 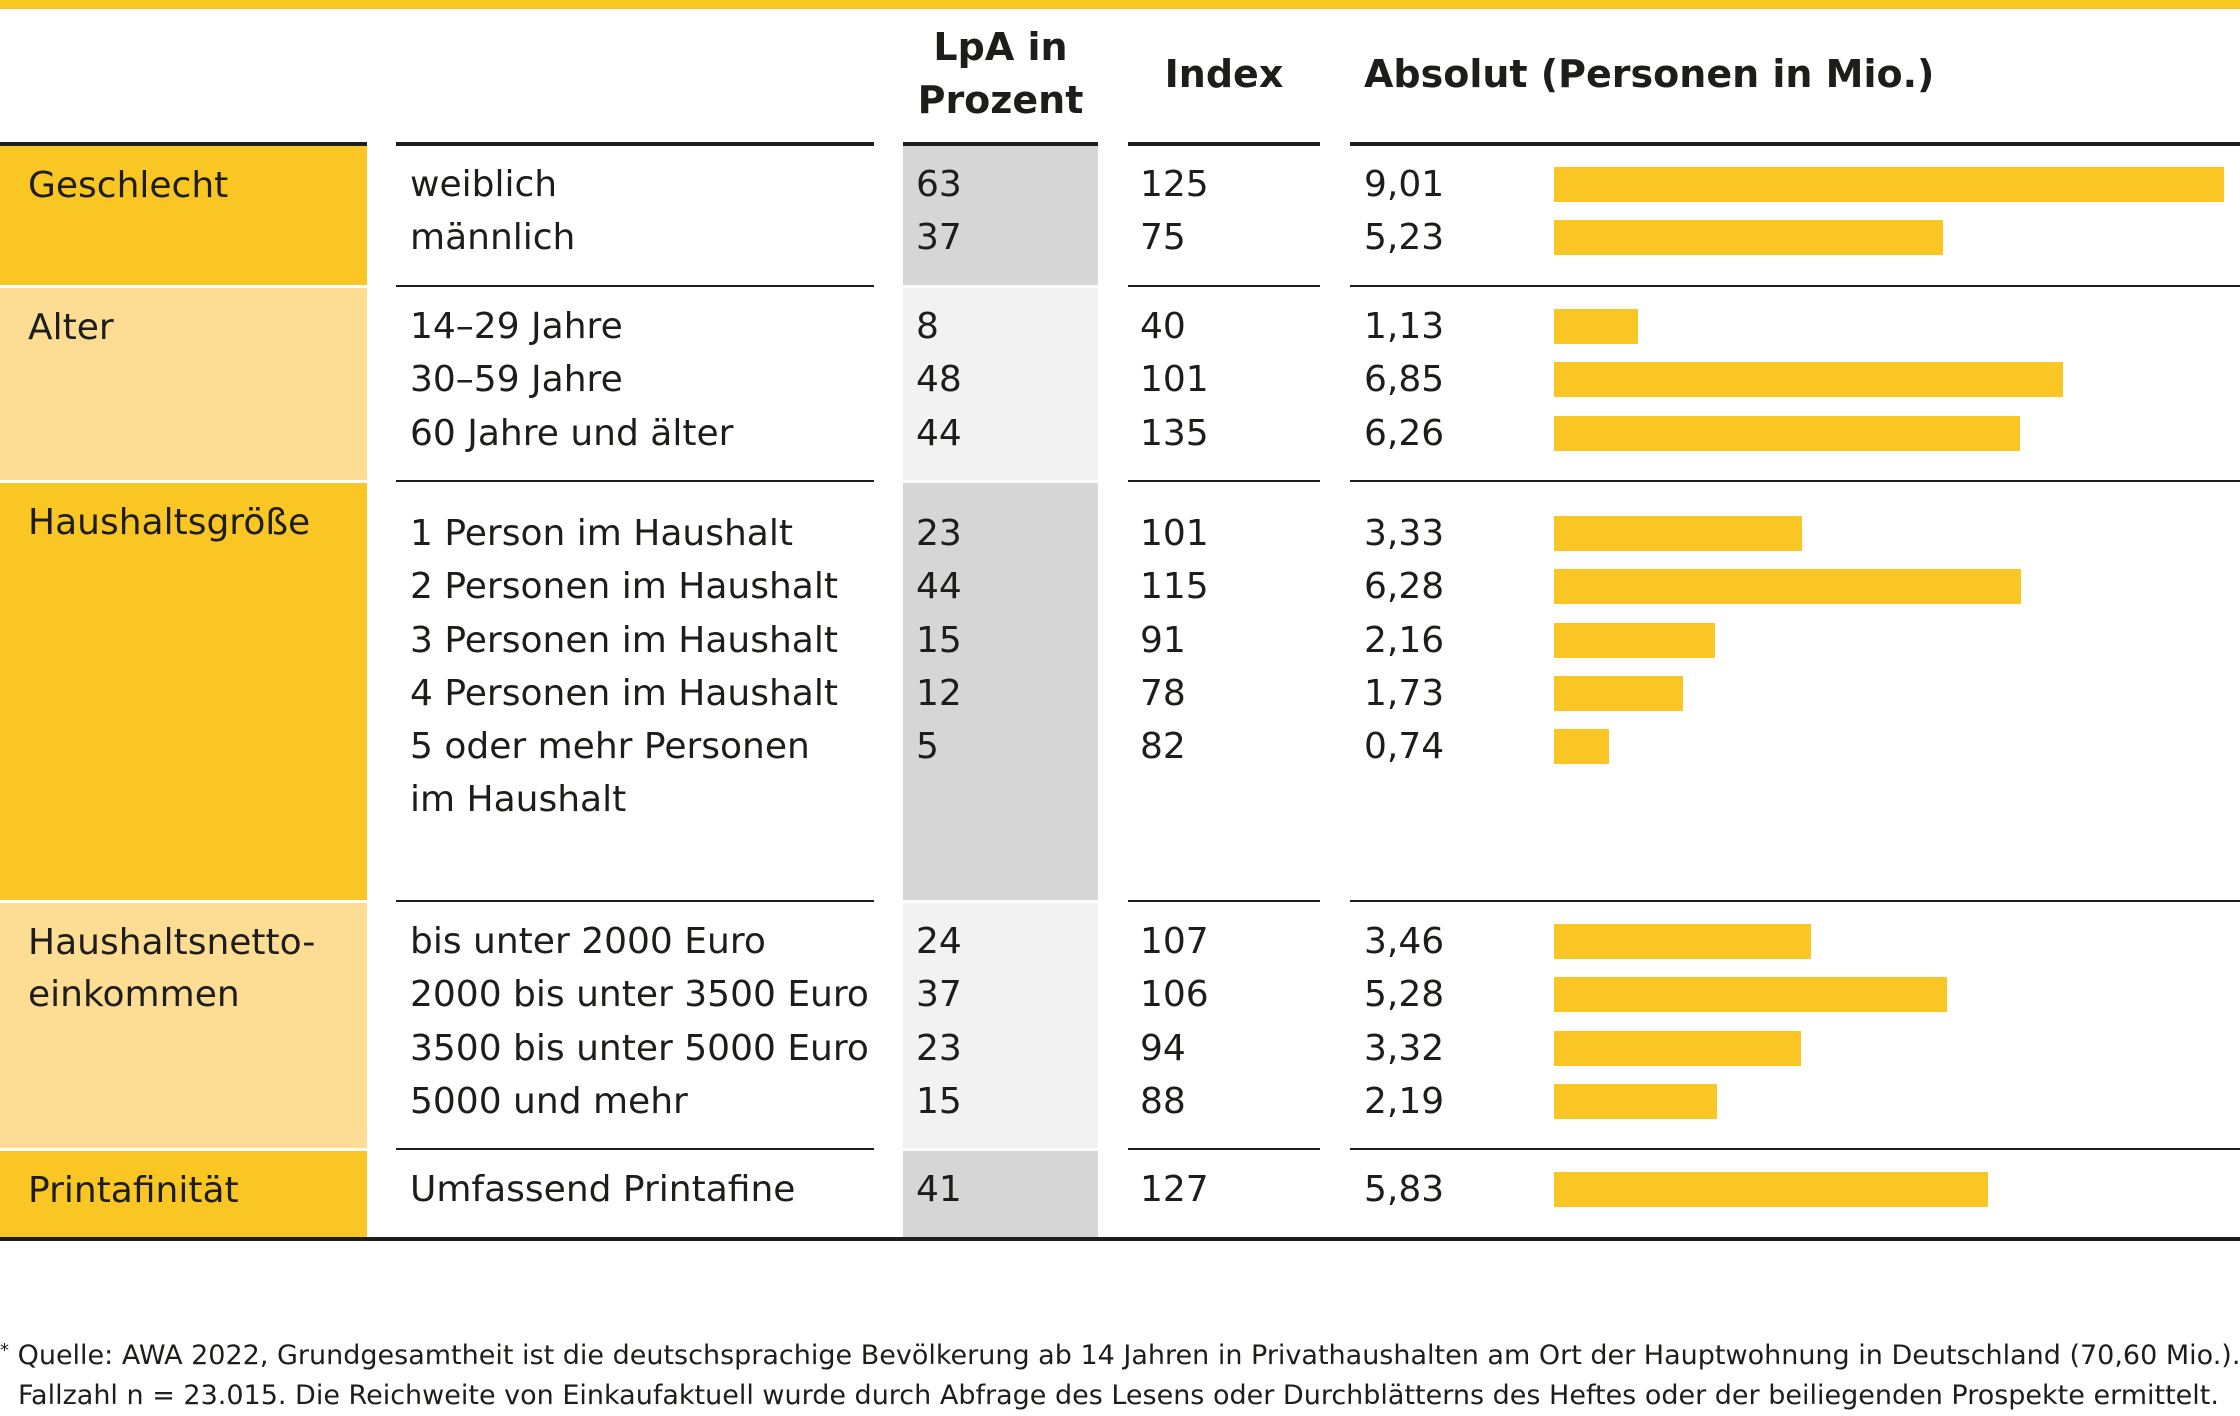 I want to click on header-rule-category, so click(x=183, y=144).